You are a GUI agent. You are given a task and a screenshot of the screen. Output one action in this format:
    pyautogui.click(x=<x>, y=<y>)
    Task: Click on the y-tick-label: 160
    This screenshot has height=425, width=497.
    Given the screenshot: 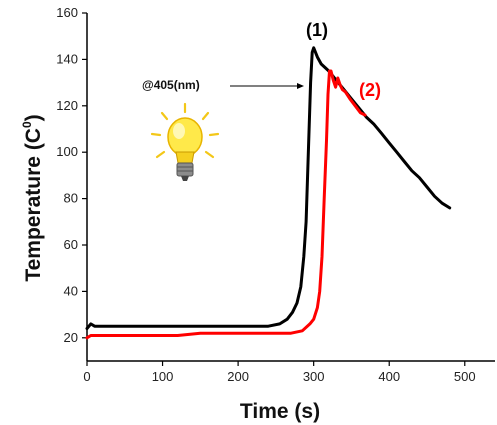 What is the action you would take?
    pyautogui.click(x=67, y=12)
    